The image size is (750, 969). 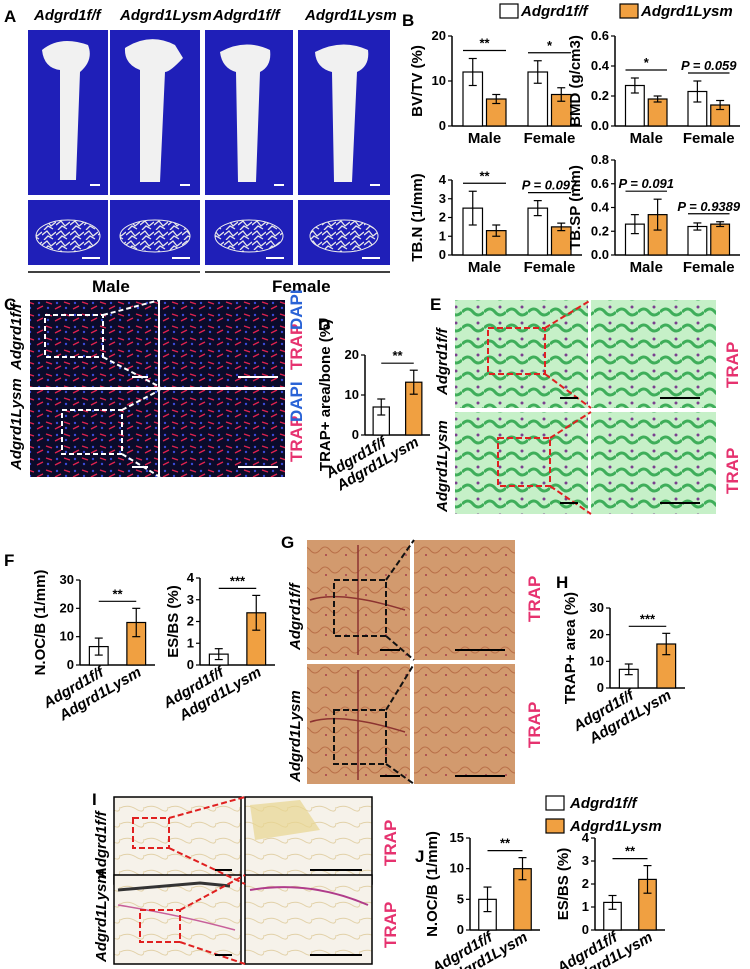 I want to click on panel-g-images, so click(x=411, y=662).